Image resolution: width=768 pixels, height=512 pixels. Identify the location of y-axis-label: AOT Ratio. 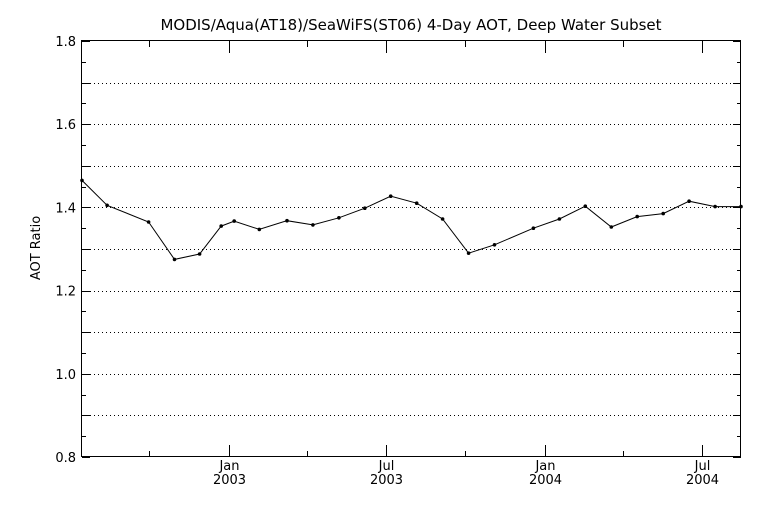
(36, 248).